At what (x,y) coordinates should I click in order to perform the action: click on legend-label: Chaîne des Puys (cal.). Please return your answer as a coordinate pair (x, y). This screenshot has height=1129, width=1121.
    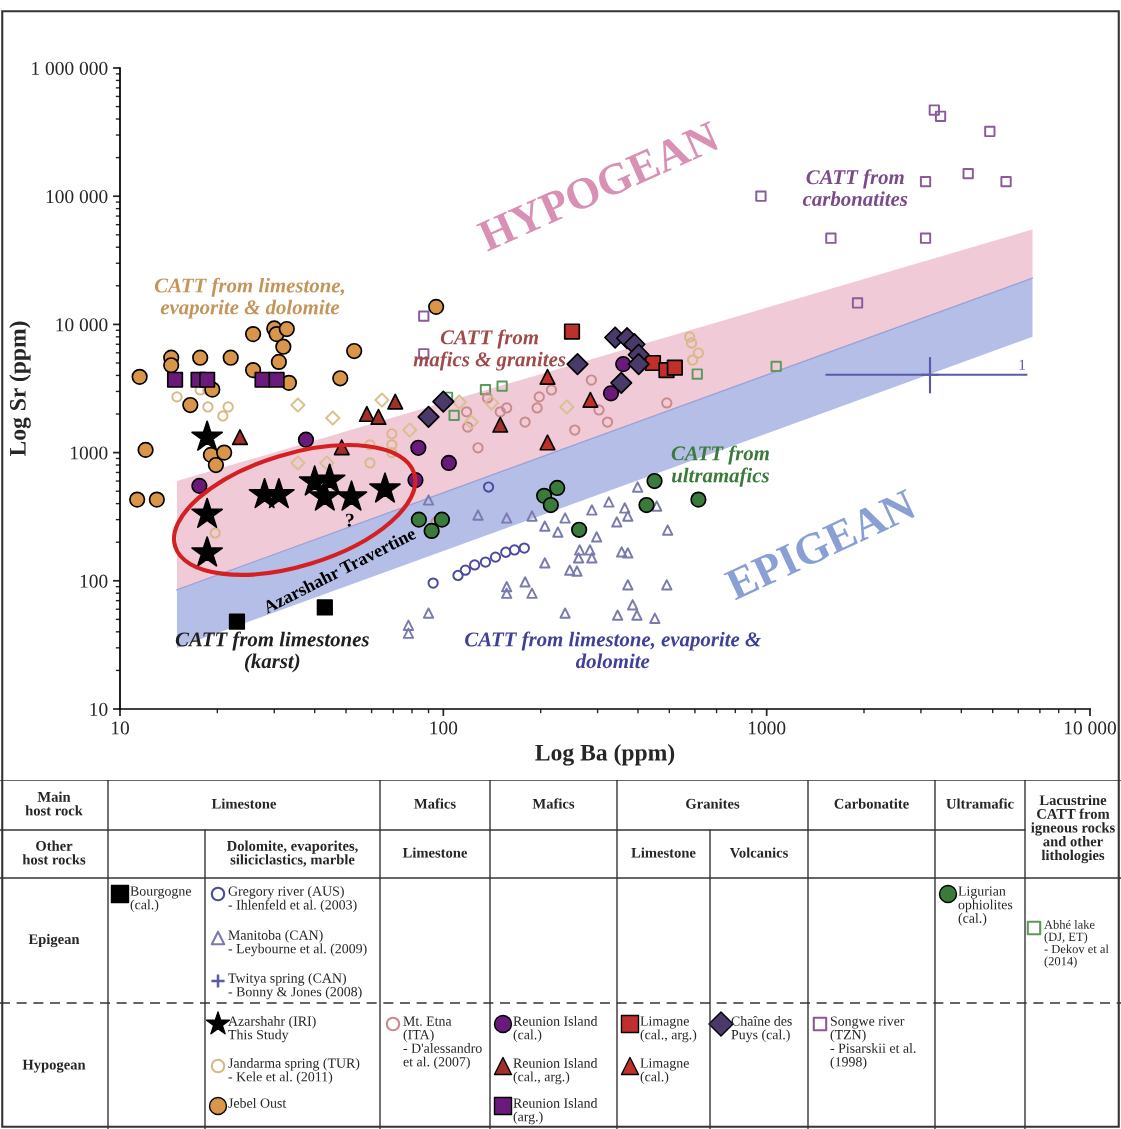
    Looking at the image, I should click on (761, 1029).